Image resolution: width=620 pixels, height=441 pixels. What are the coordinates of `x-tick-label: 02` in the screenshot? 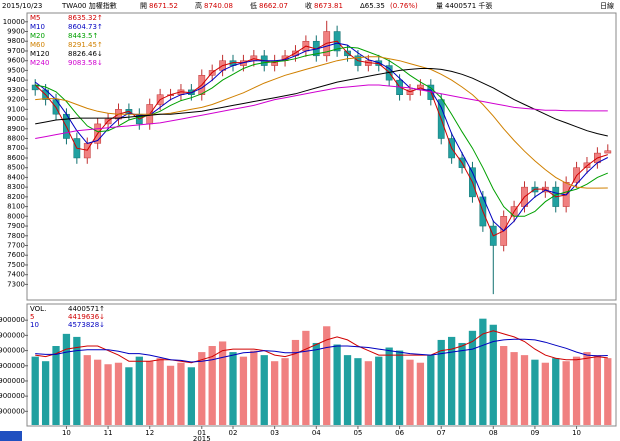 It's located at (233, 433).